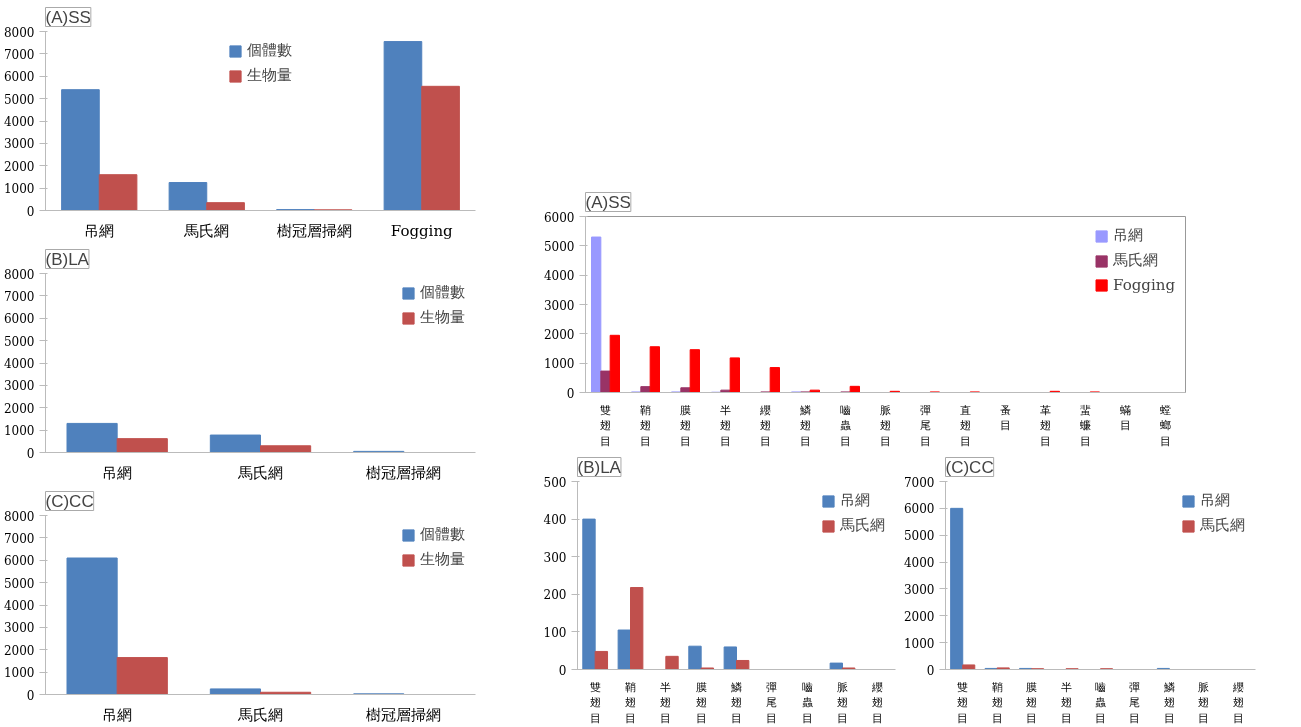 This screenshot has height=727, width=1301. I want to click on legend-label: Fogging, so click(1144, 285).